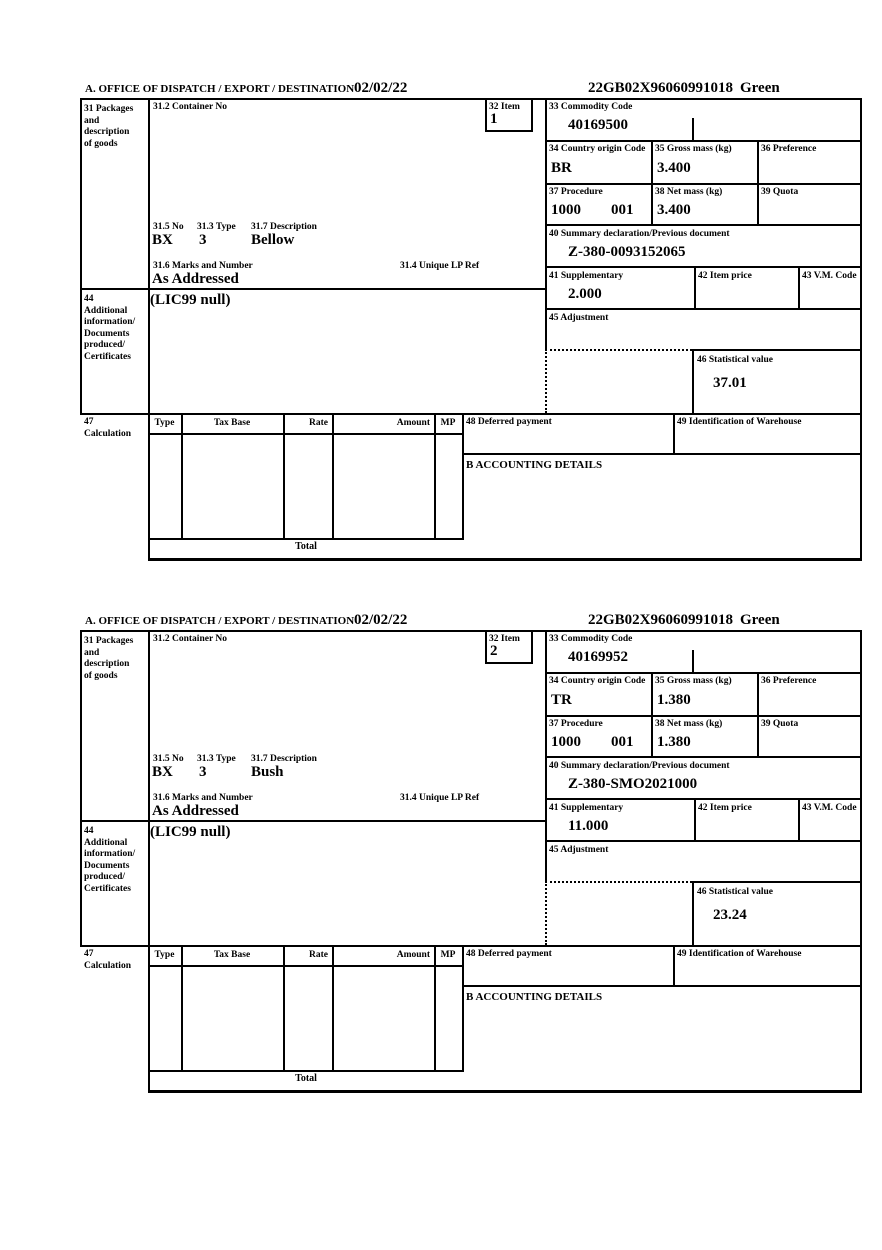 The width and height of the screenshot is (882, 1250). Describe the element at coordinates (739, 954) in the screenshot. I see `box49-label: 49 Identification of Warehouse` at that location.